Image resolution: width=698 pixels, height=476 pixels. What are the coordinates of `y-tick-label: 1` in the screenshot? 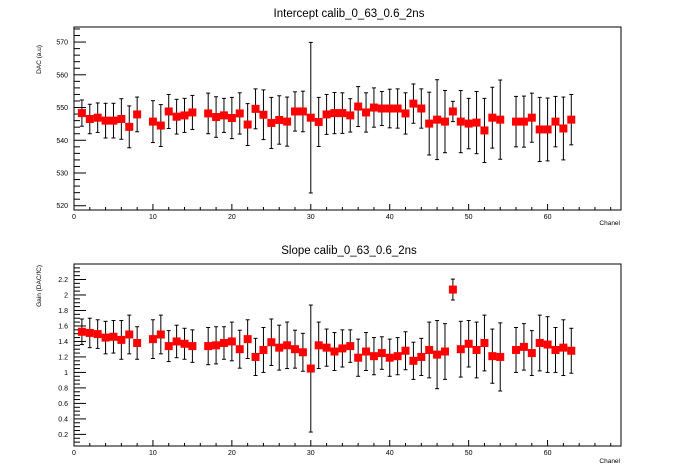 It's located at (66, 373).